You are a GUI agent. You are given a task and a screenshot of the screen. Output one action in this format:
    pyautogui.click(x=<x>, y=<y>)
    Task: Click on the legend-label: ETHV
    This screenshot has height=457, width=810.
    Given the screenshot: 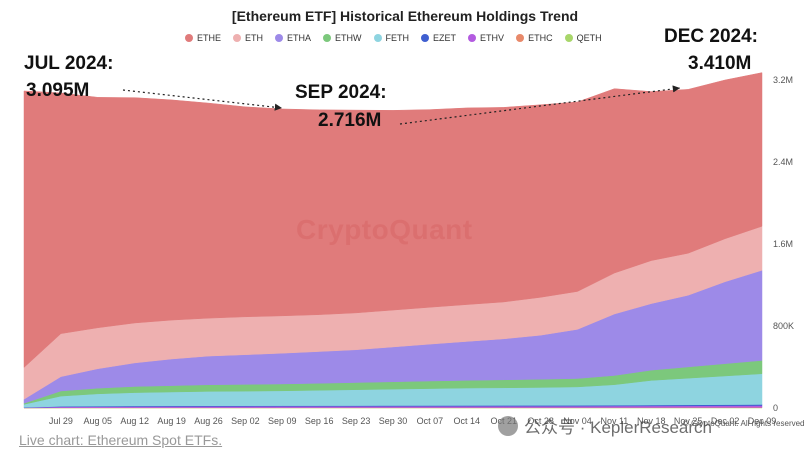 What is the action you would take?
    pyautogui.click(x=492, y=38)
    